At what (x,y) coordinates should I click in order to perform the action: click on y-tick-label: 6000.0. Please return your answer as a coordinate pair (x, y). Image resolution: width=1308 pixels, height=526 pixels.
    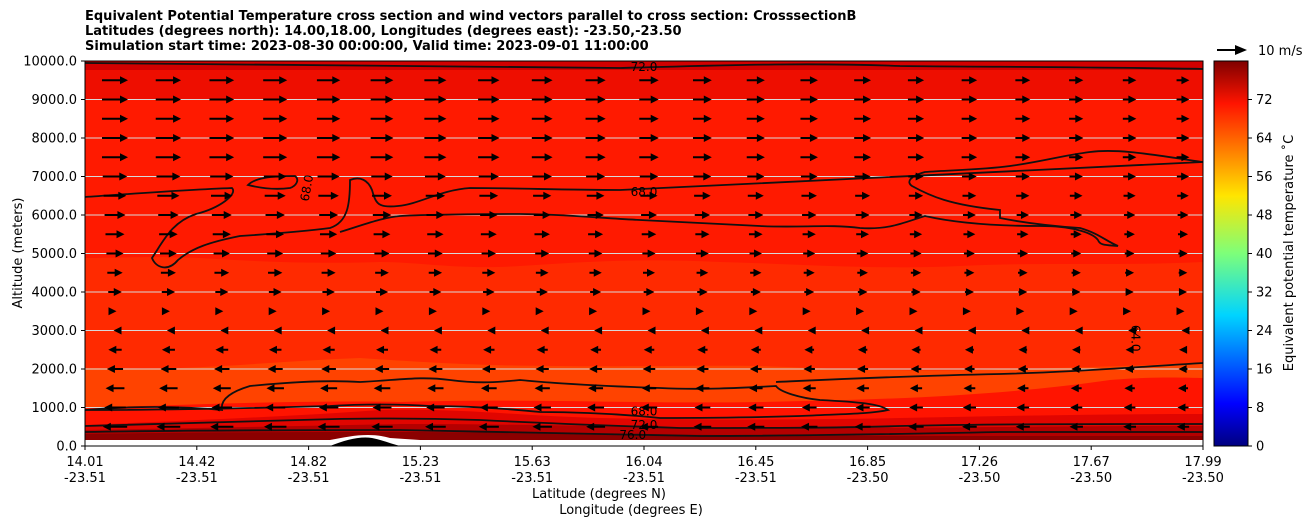
    Looking at the image, I should click on (55, 216).